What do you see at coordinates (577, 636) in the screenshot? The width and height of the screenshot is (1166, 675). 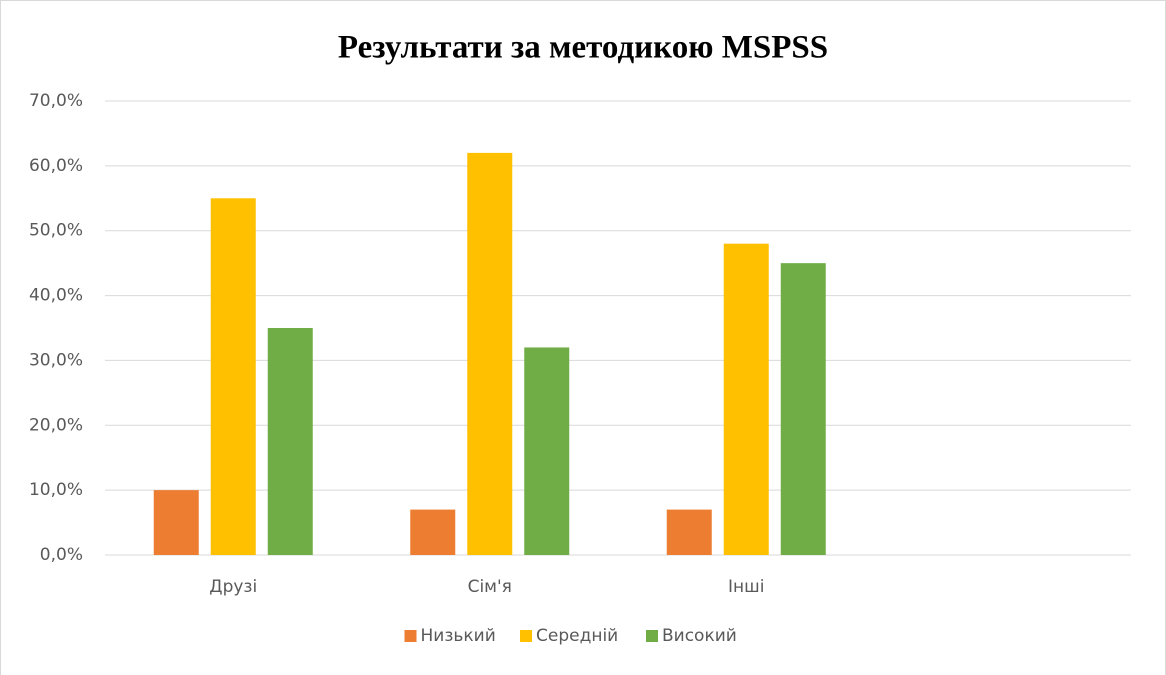 I see `legend-label: Середній` at bounding box center [577, 636].